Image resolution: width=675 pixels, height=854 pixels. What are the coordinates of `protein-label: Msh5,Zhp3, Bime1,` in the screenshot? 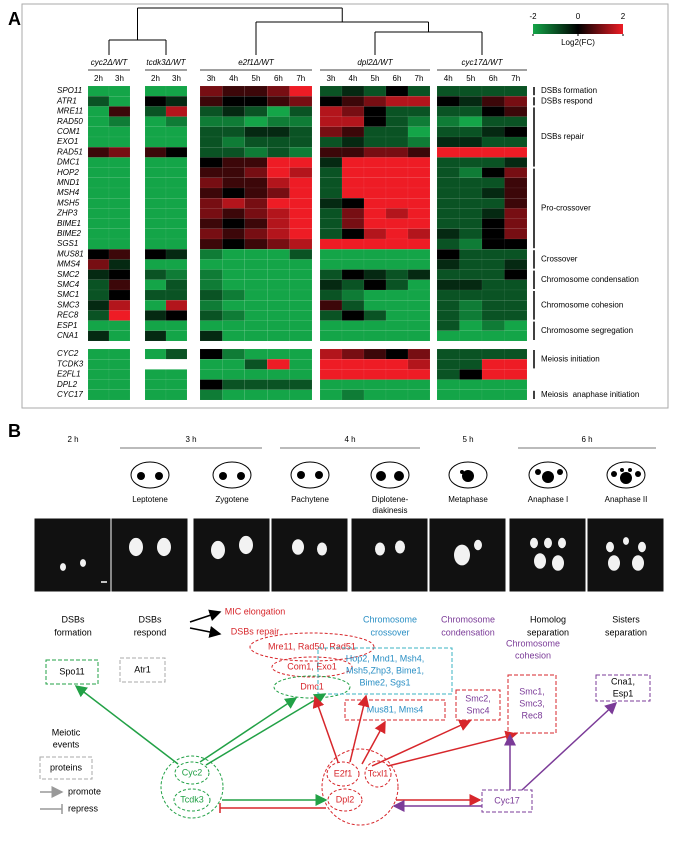 It's located at (385, 670).